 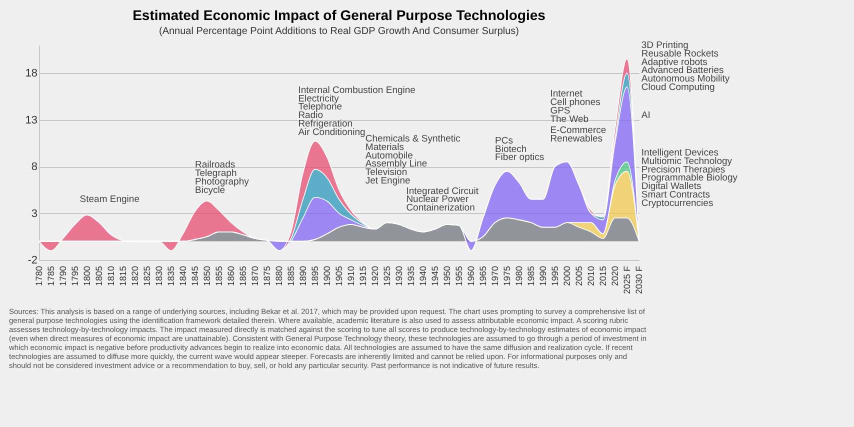 What do you see at coordinates (519, 158) in the screenshot?
I see `annotation: Fiber optics` at bounding box center [519, 158].